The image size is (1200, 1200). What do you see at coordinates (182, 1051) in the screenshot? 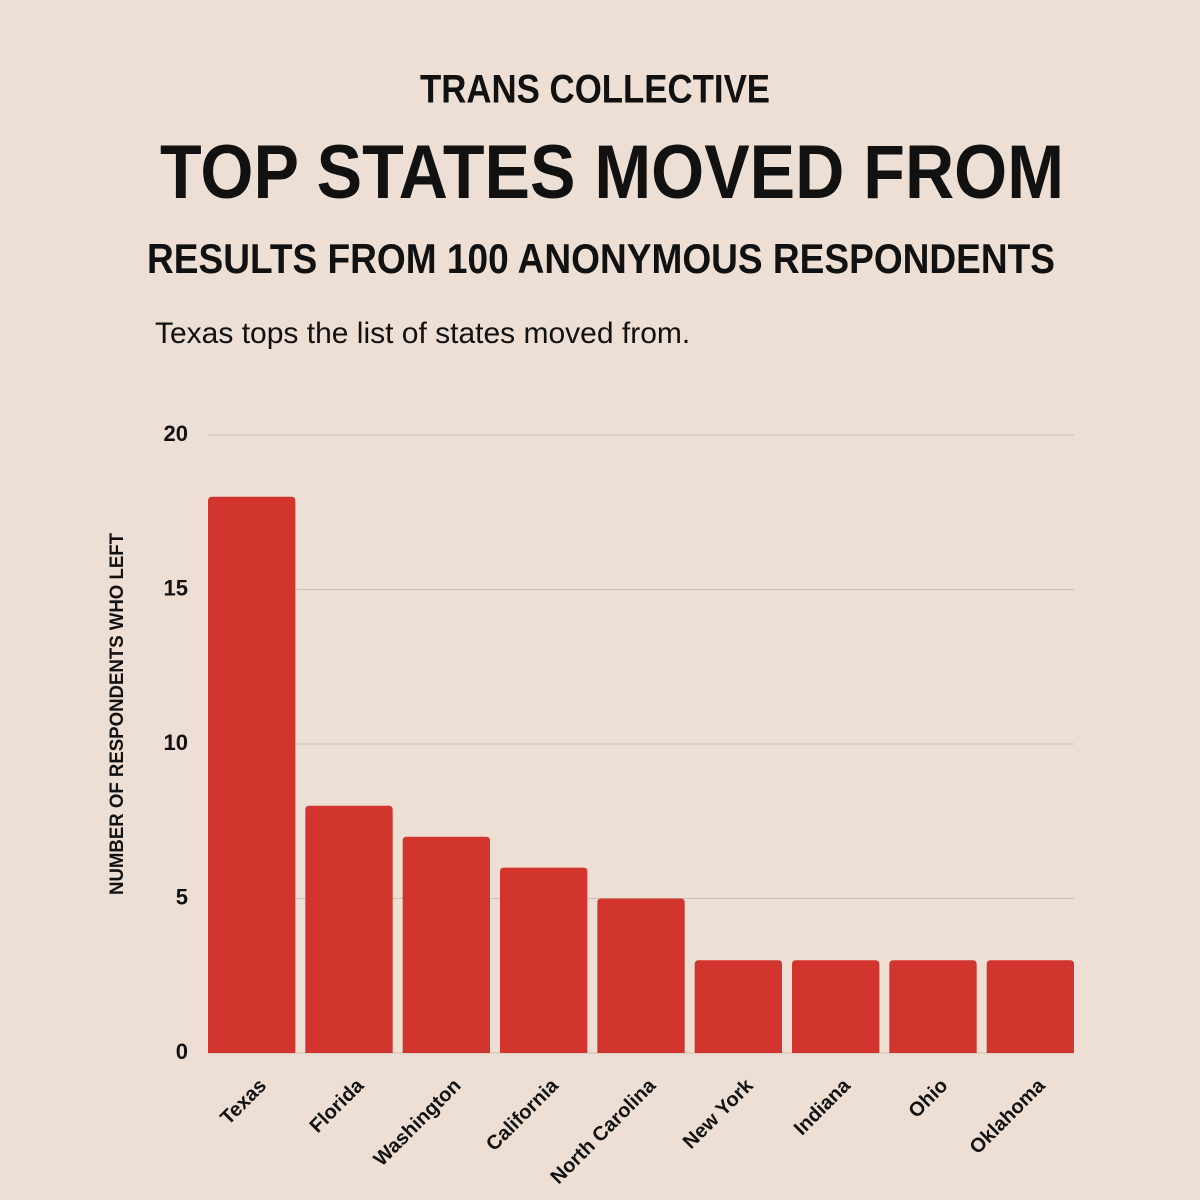
I see `y-tick-label: 0` at bounding box center [182, 1051].